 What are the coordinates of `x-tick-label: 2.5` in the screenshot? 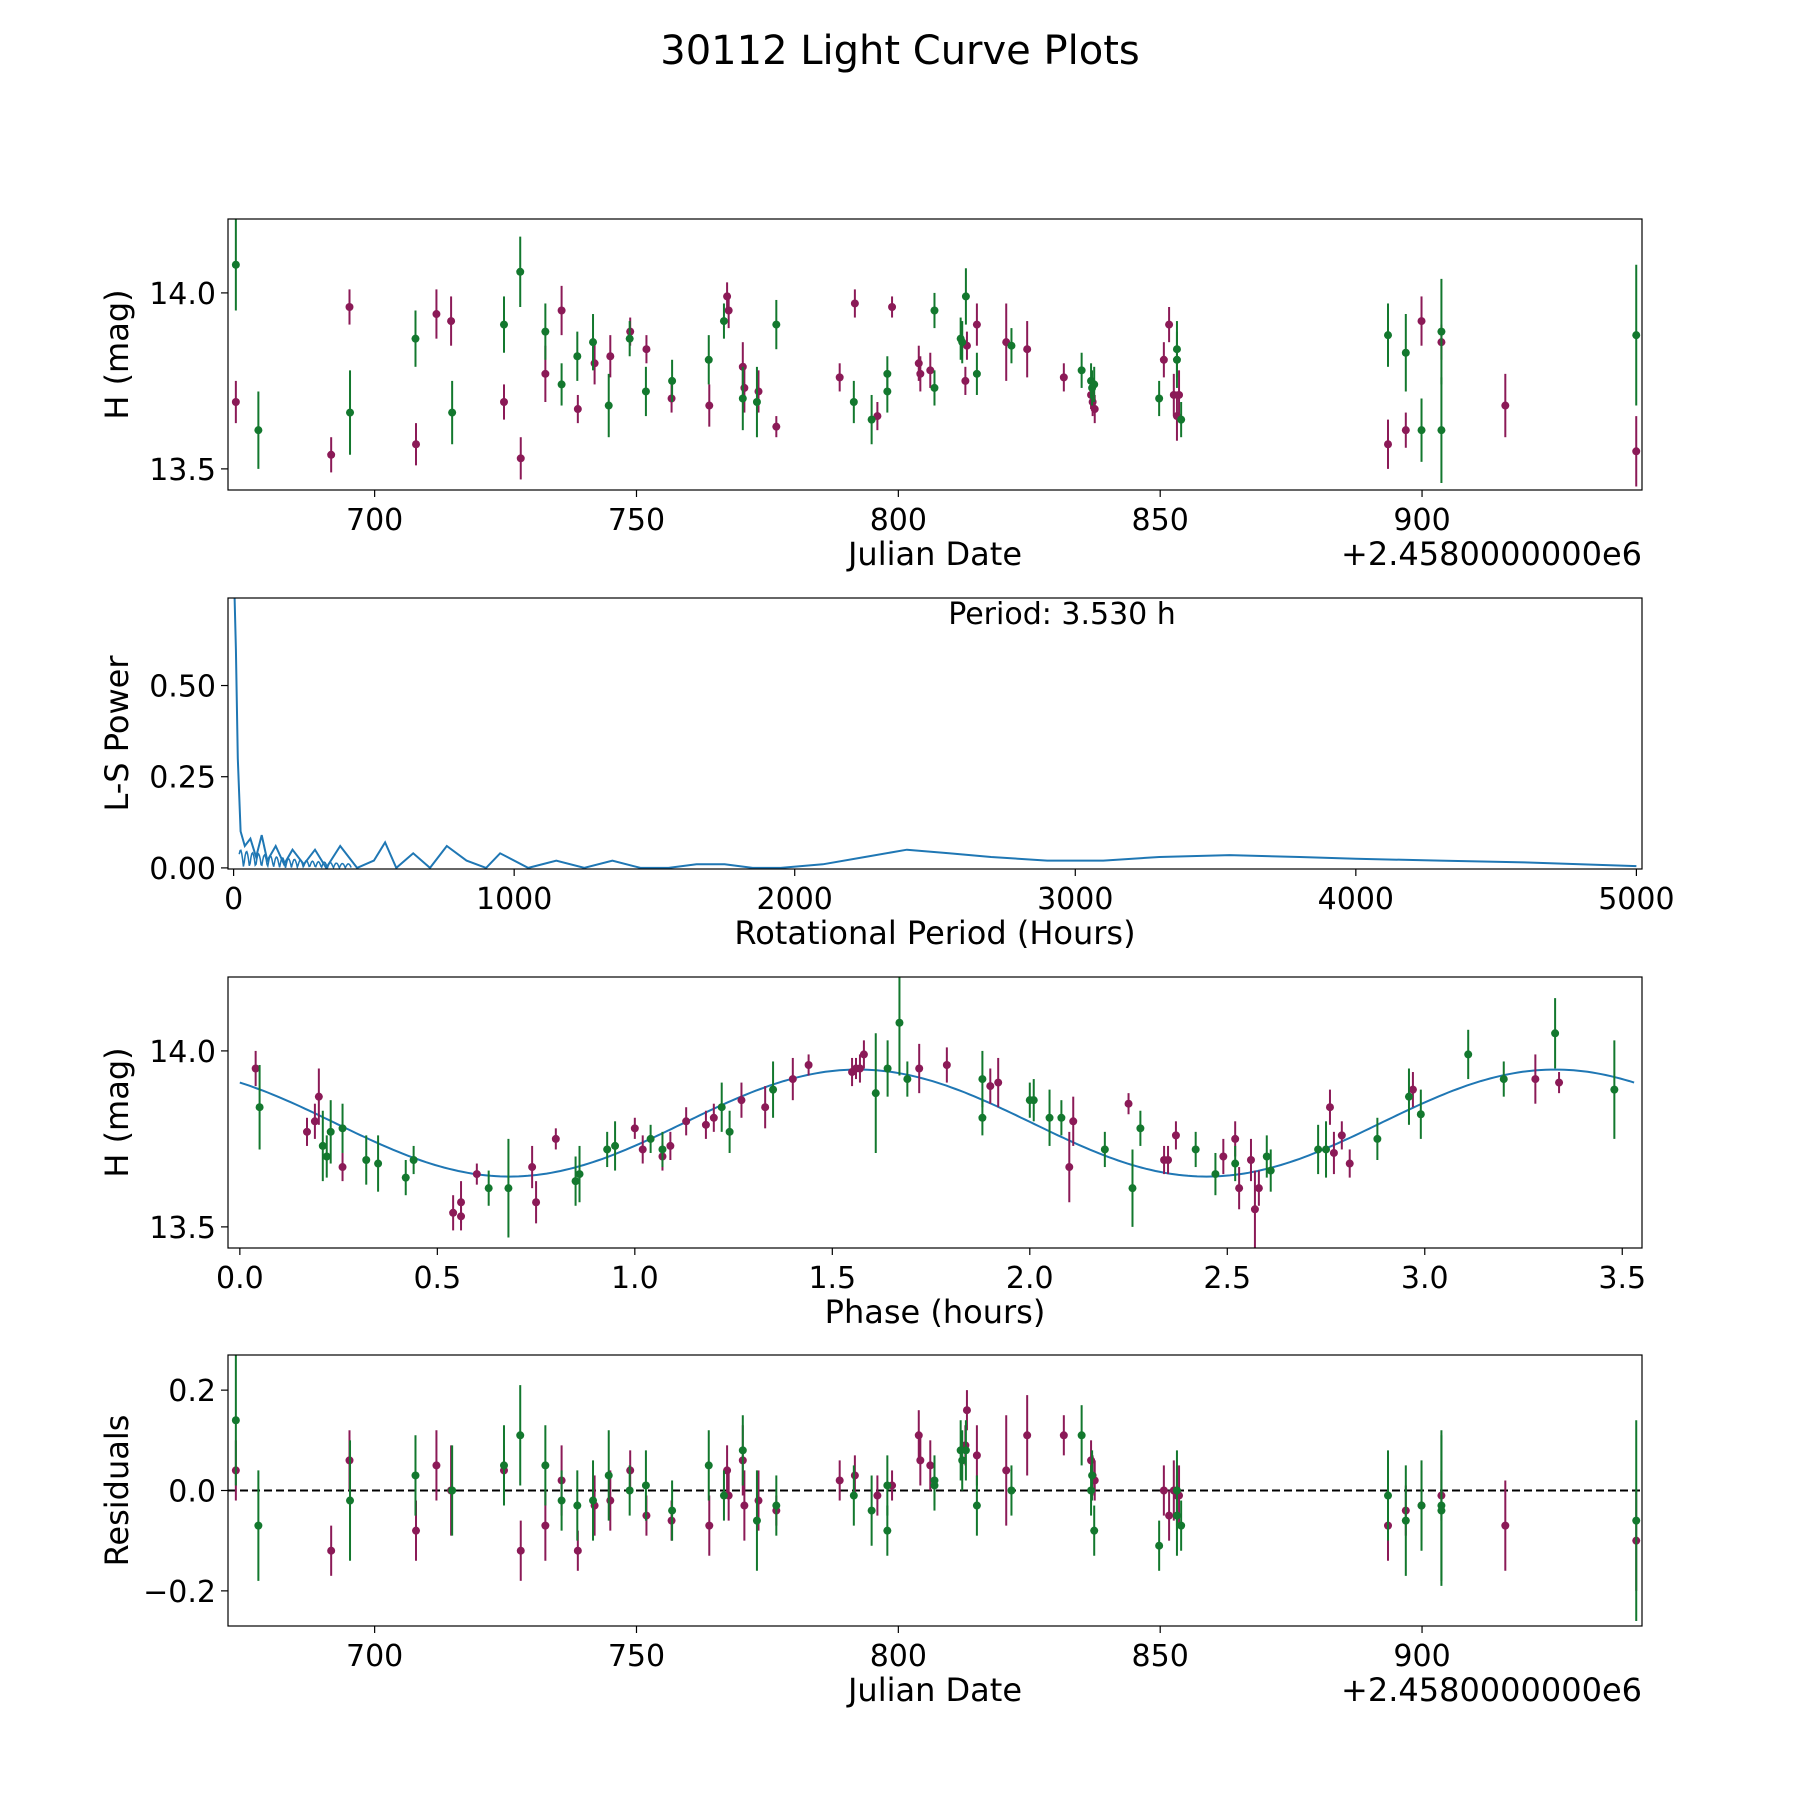 It's located at (1227, 1278).